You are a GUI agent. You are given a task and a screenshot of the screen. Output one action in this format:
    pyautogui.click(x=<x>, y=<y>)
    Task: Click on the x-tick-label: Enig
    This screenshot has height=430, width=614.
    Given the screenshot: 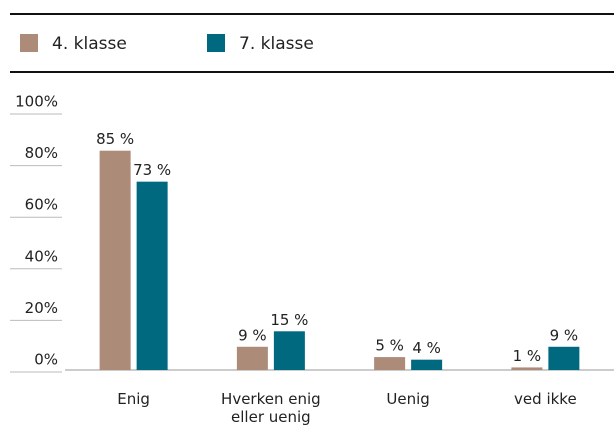 What is the action you would take?
    pyautogui.click(x=133, y=399)
    